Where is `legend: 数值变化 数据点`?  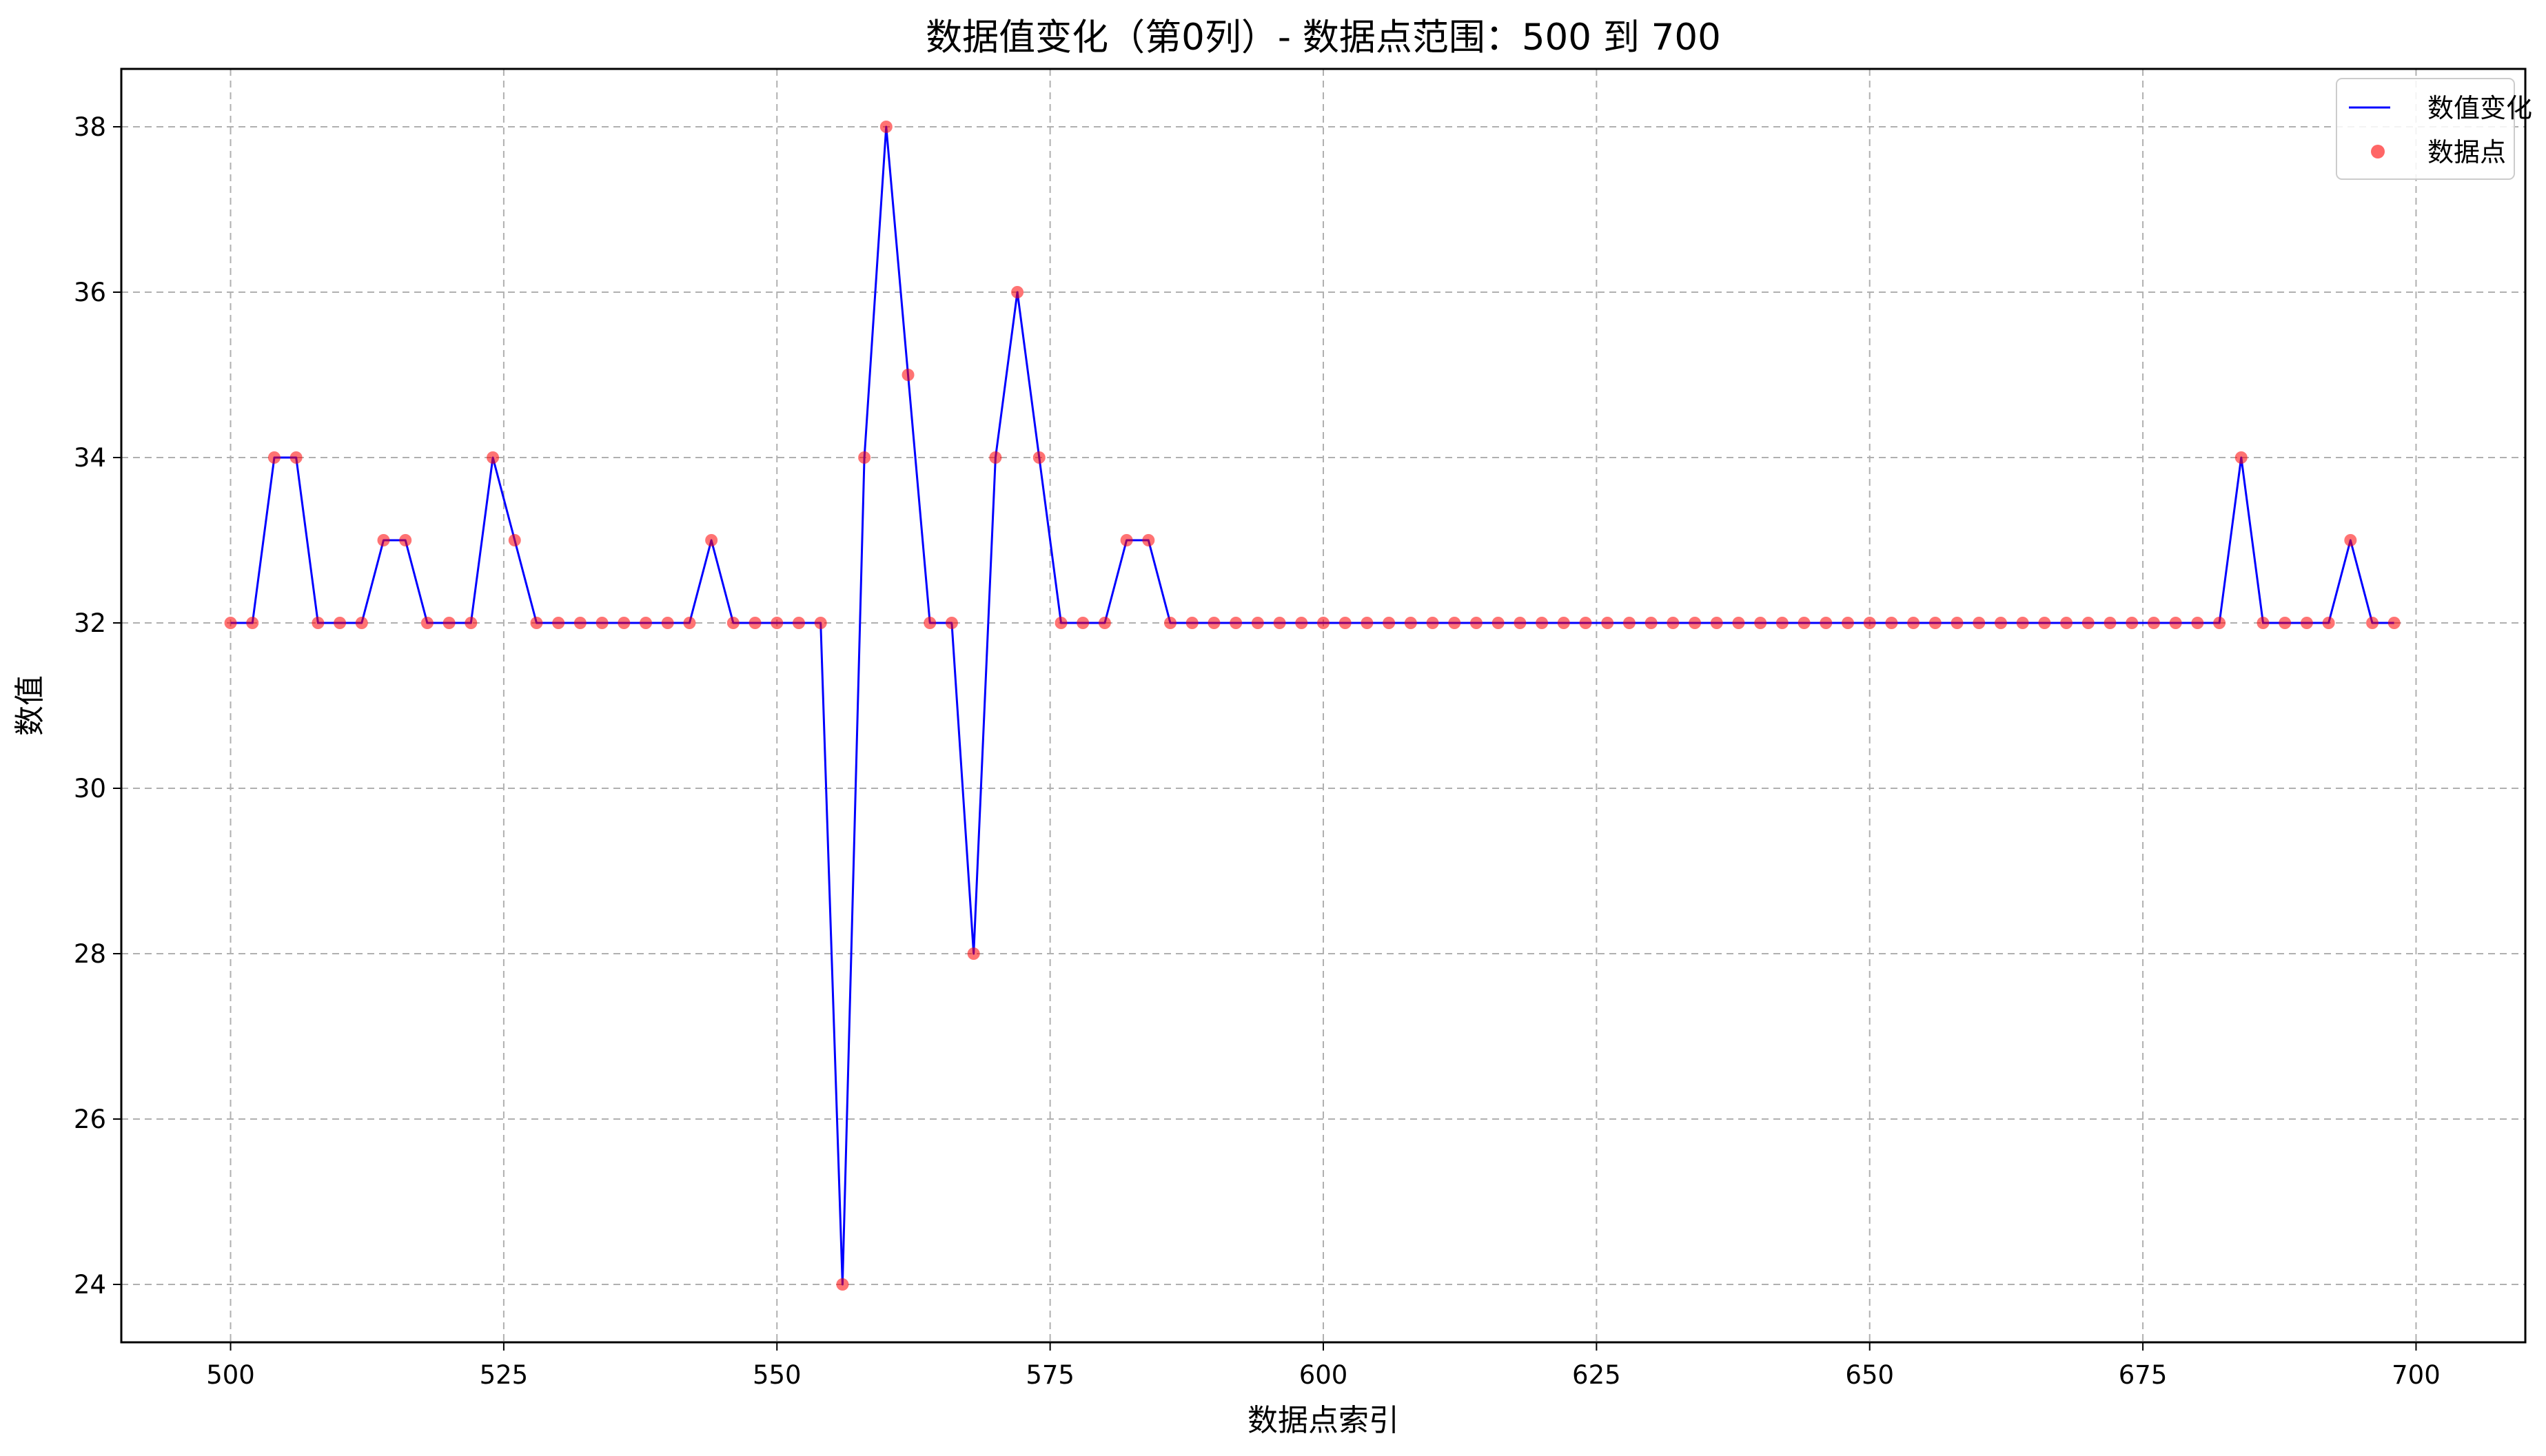
legend: 数值变化 数据点 is located at coordinates (2434, 129).